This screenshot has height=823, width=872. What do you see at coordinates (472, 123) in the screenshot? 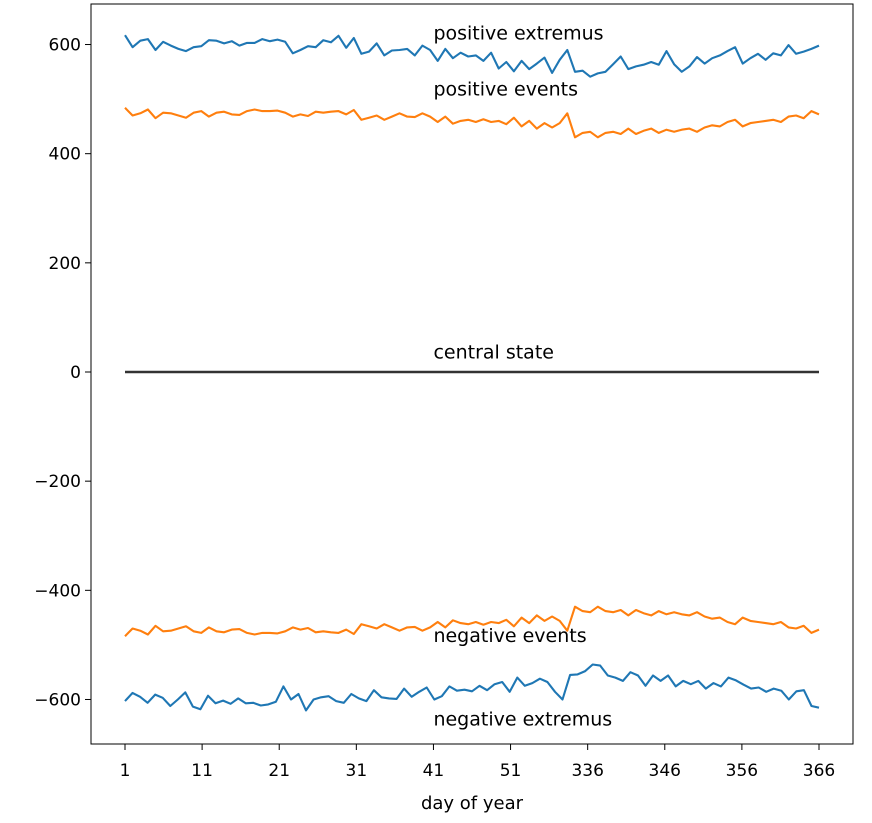
I see `series-line-positive-events` at bounding box center [472, 123].